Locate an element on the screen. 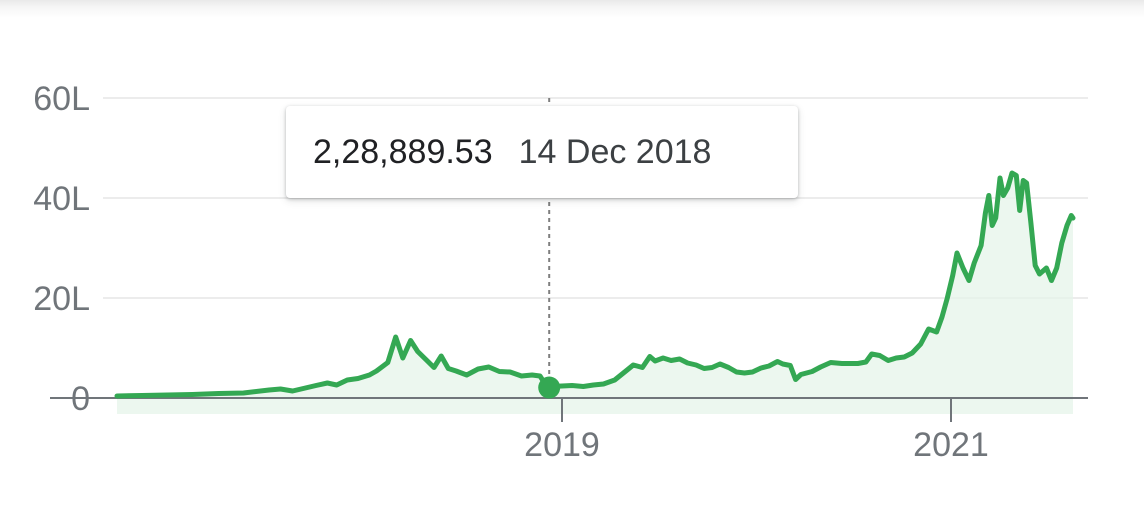 The image size is (1144, 528). top-shadow is located at coordinates (572, 9).